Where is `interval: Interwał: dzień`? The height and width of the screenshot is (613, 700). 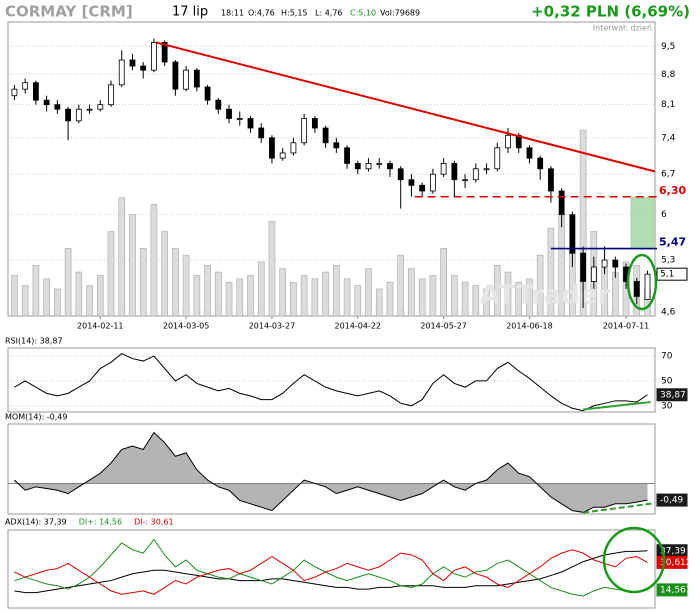
interval: Interwał: dzień is located at coordinates (622, 28).